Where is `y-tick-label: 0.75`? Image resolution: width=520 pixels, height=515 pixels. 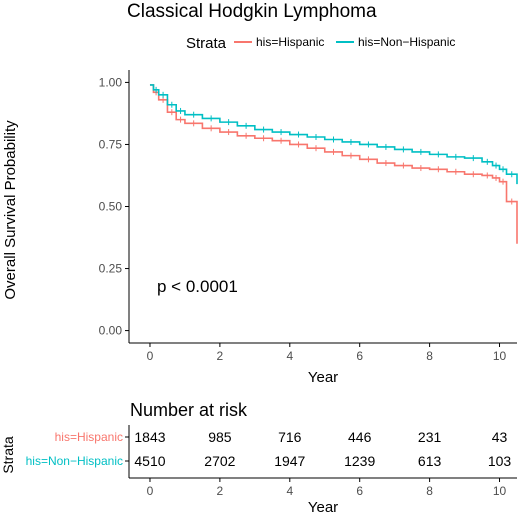 y-tick-label: 0.75 is located at coordinates (111, 144).